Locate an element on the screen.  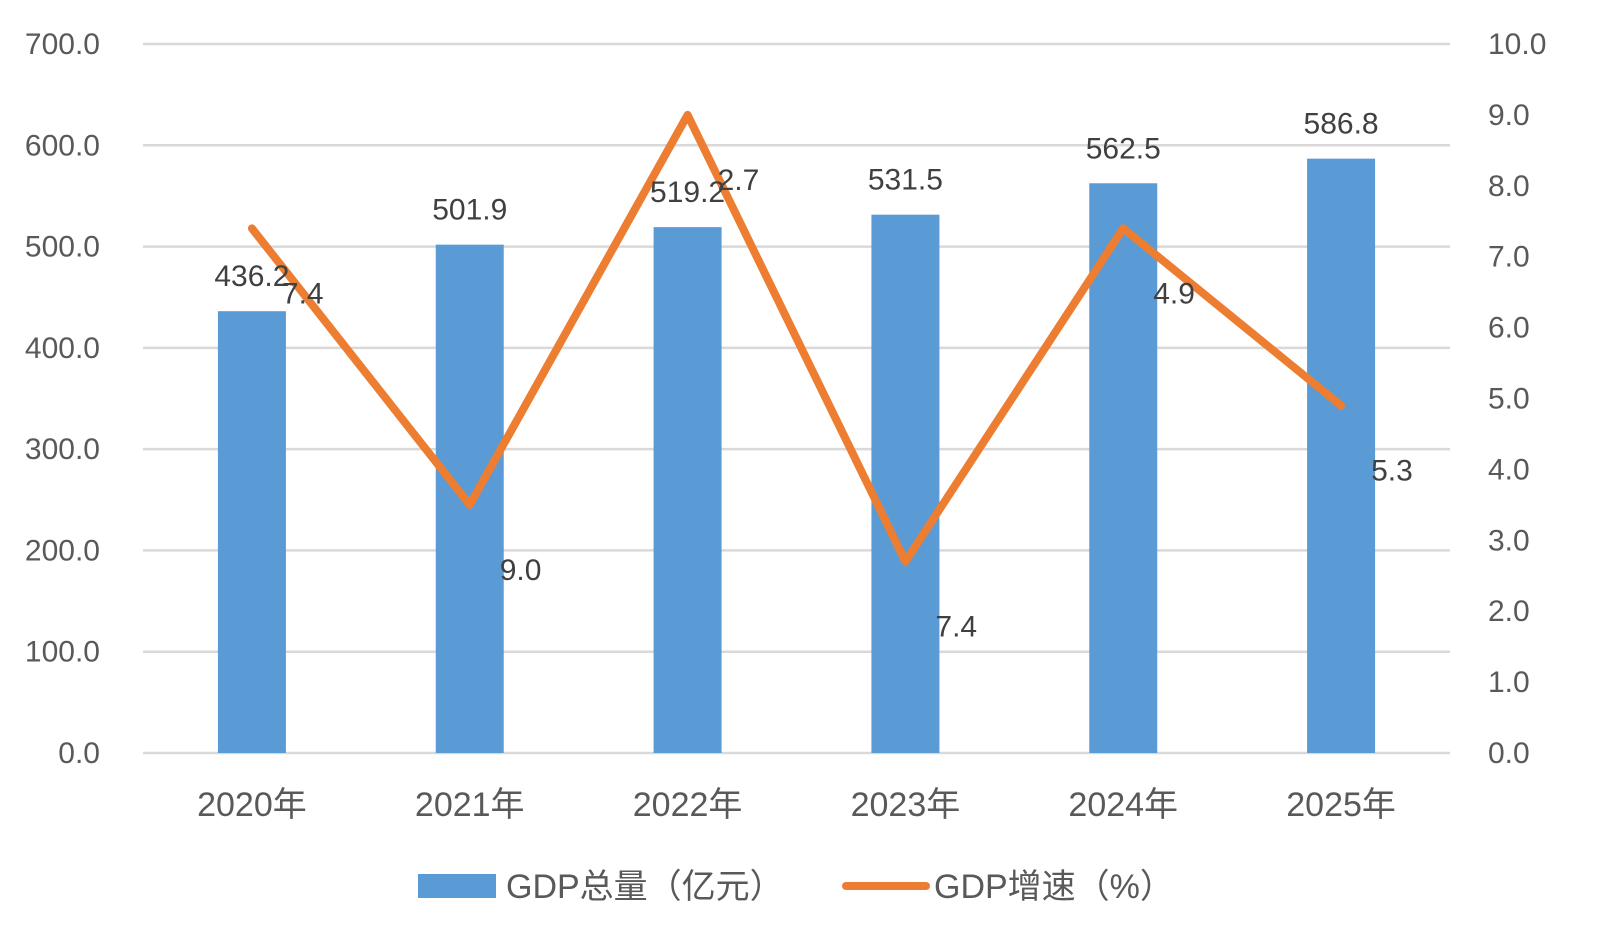
y-right-tick-label: 7.0 is located at coordinates (1509, 257).